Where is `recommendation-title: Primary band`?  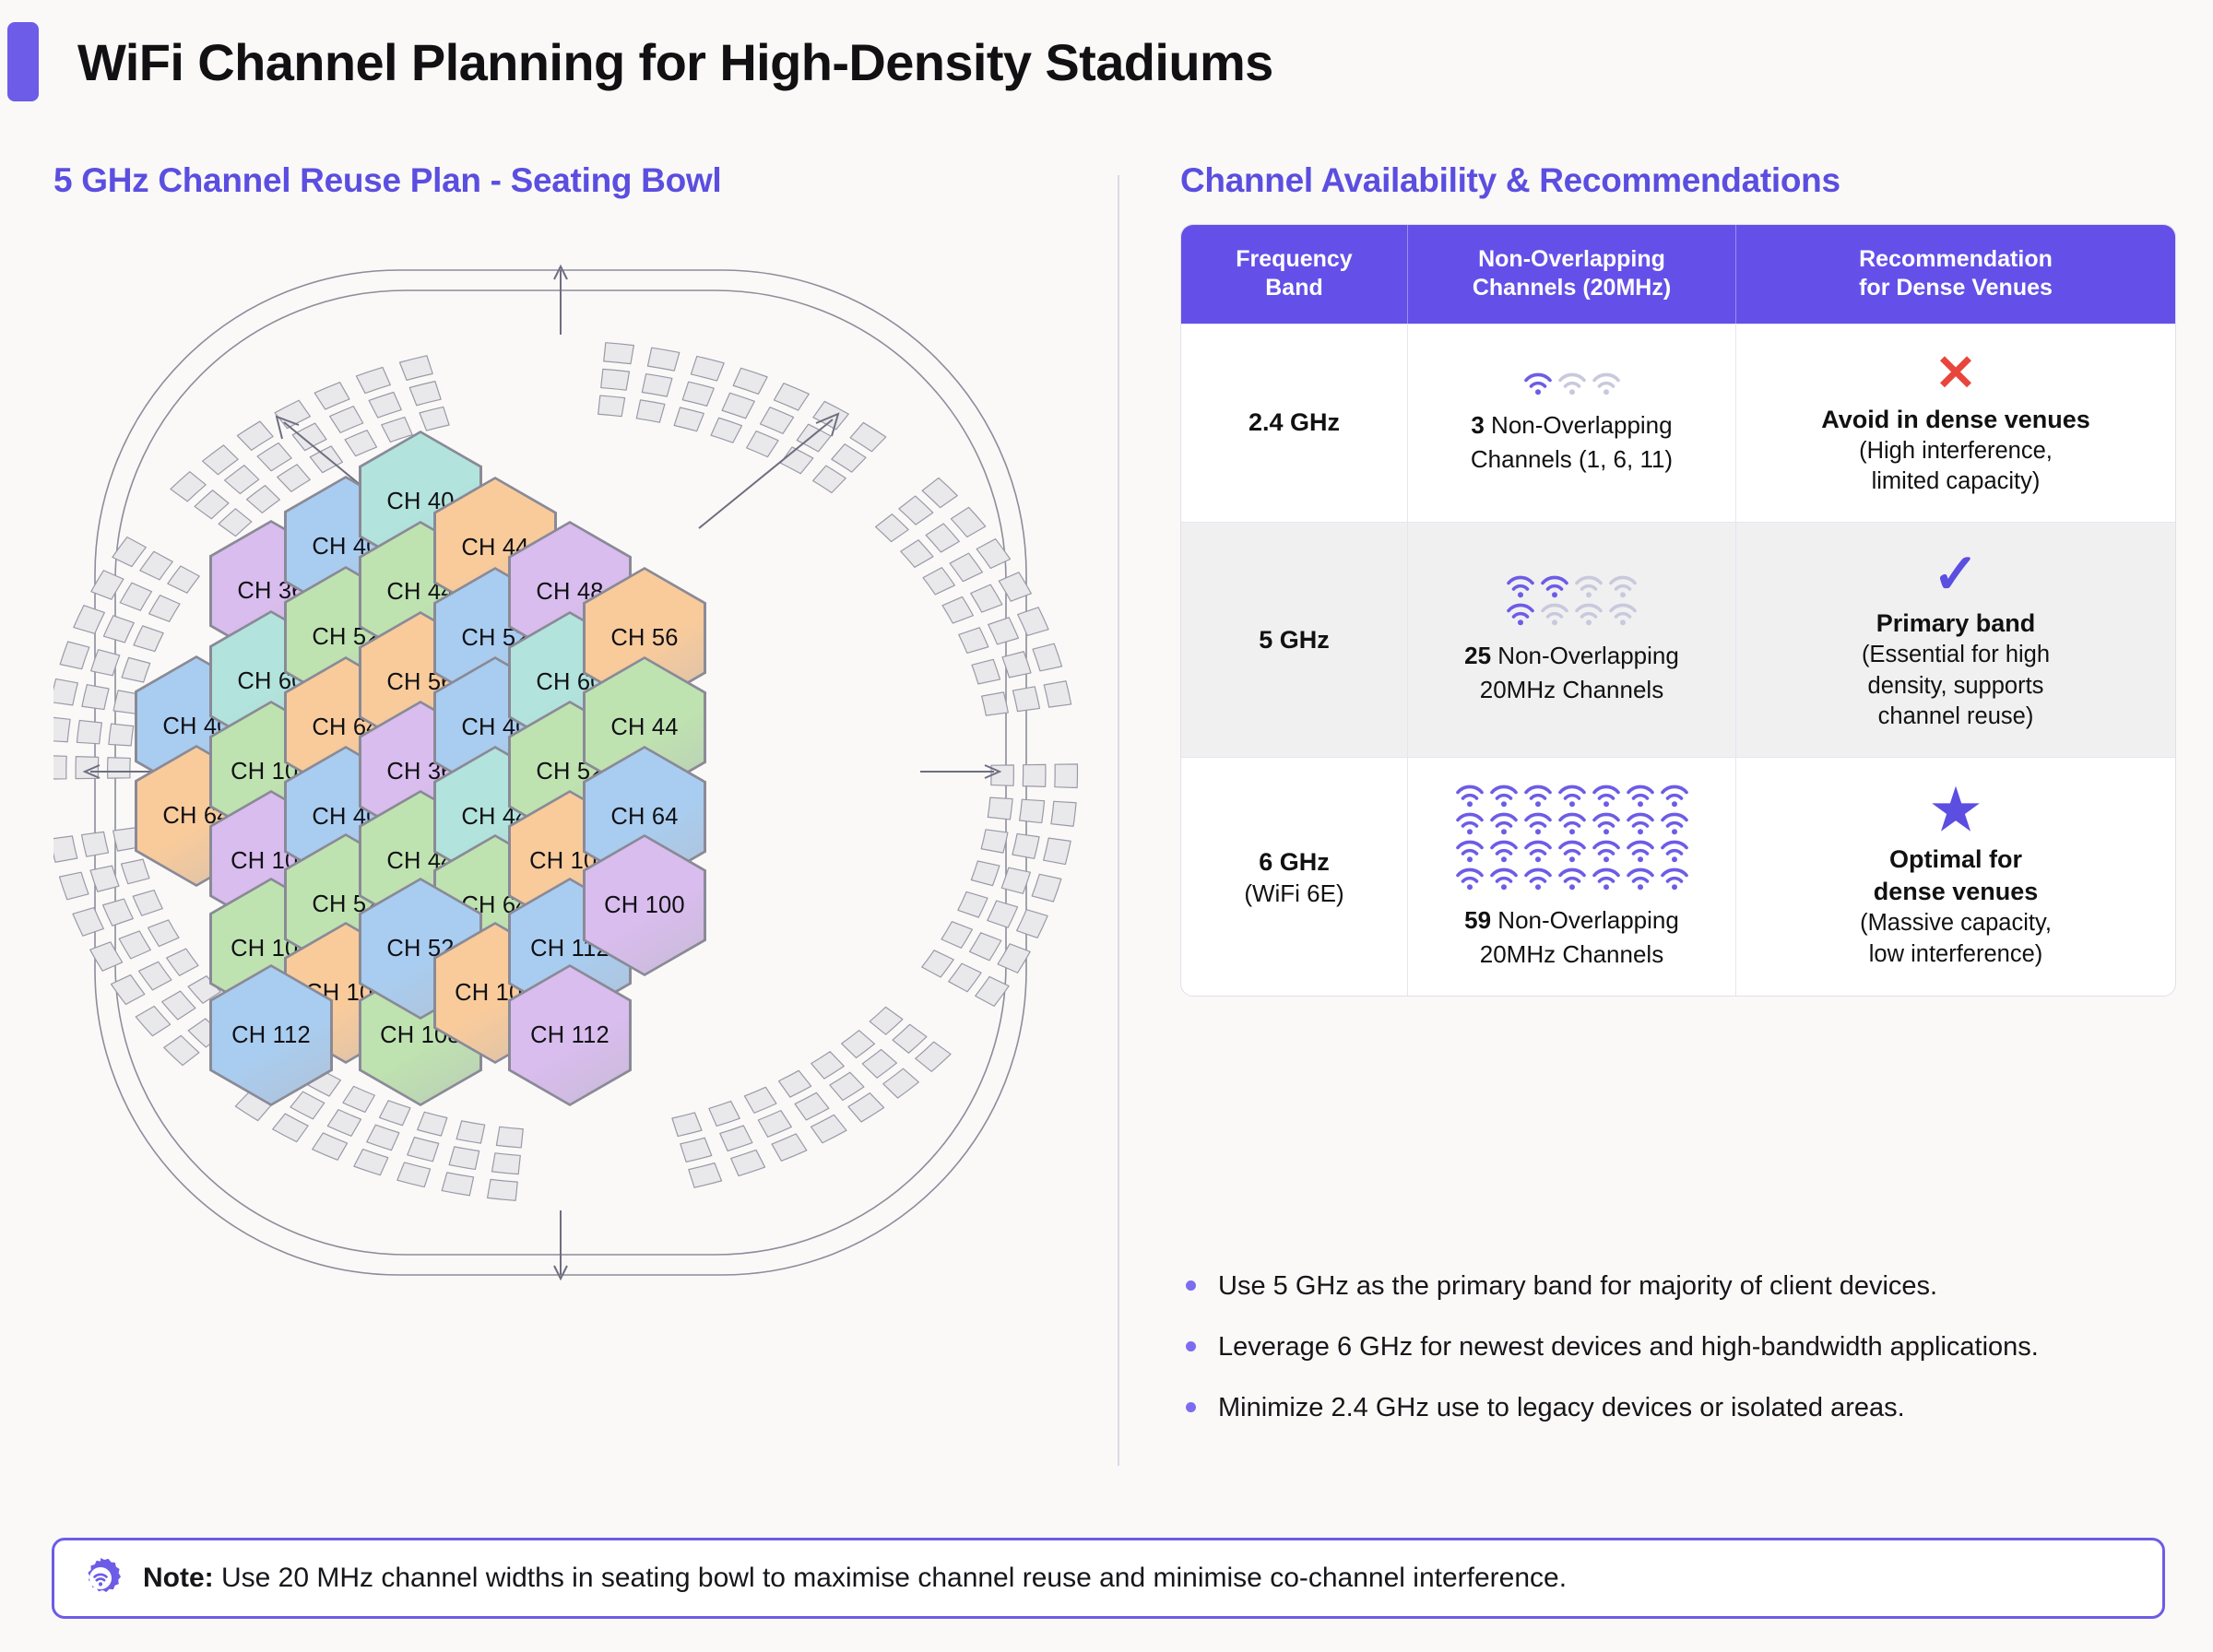
recommendation-title: Primary band is located at coordinates (1956, 622).